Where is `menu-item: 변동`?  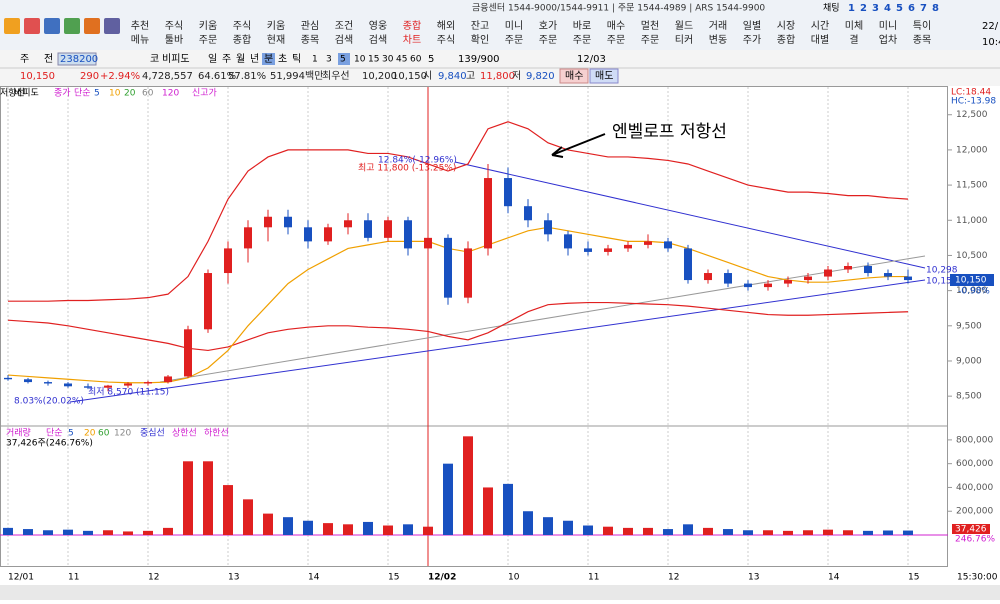
menu-item: 변동 is located at coordinates (718, 40).